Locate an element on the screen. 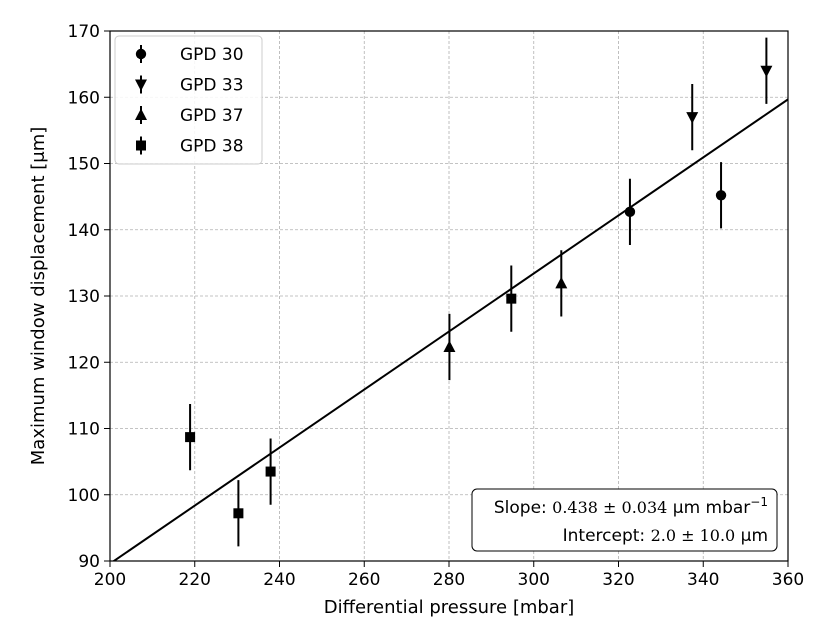  slope-value: 0.438 ± 0.034 is located at coordinates (609, 507).